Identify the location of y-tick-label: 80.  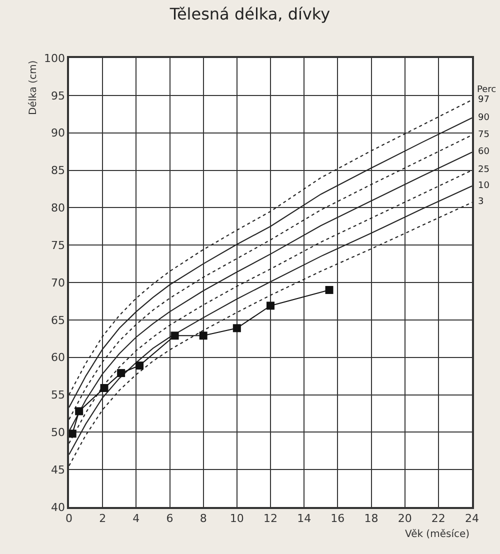
(58, 208).